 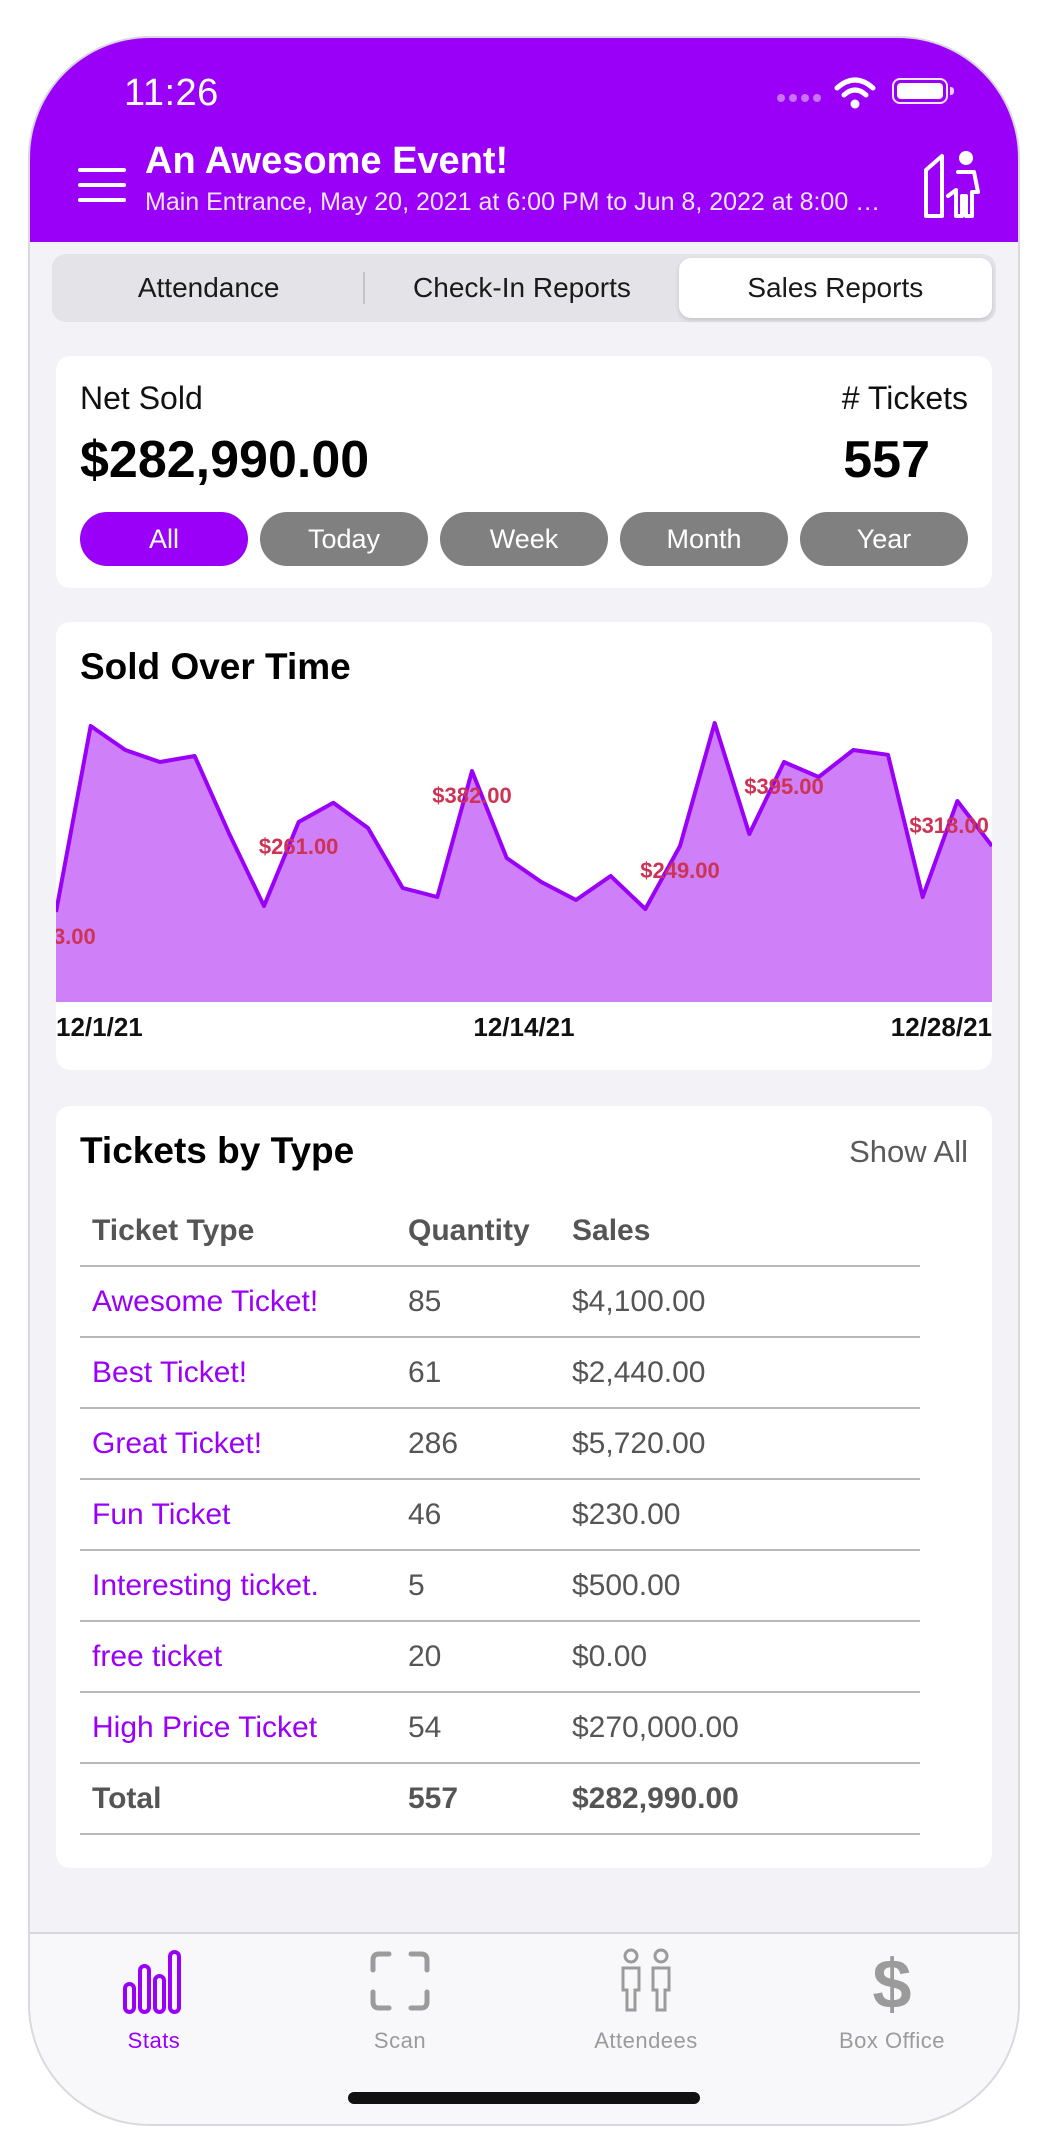 What do you see at coordinates (99, 1027) in the screenshot?
I see `x-tick-label: 12/1/21` at bounding box center [99, 1027].